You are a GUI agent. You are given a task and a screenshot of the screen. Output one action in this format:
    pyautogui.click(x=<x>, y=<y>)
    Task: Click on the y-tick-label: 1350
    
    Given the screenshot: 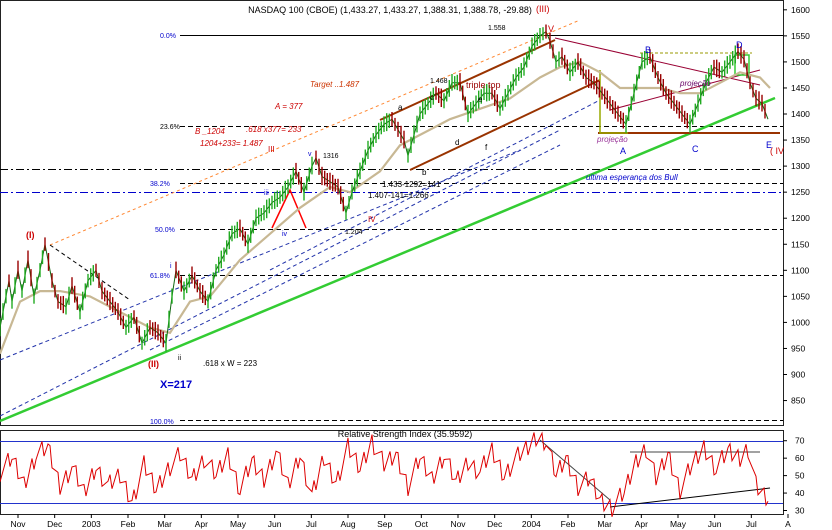 What is the action you would take?
    pyautogui.click(x=800, y=140)
    